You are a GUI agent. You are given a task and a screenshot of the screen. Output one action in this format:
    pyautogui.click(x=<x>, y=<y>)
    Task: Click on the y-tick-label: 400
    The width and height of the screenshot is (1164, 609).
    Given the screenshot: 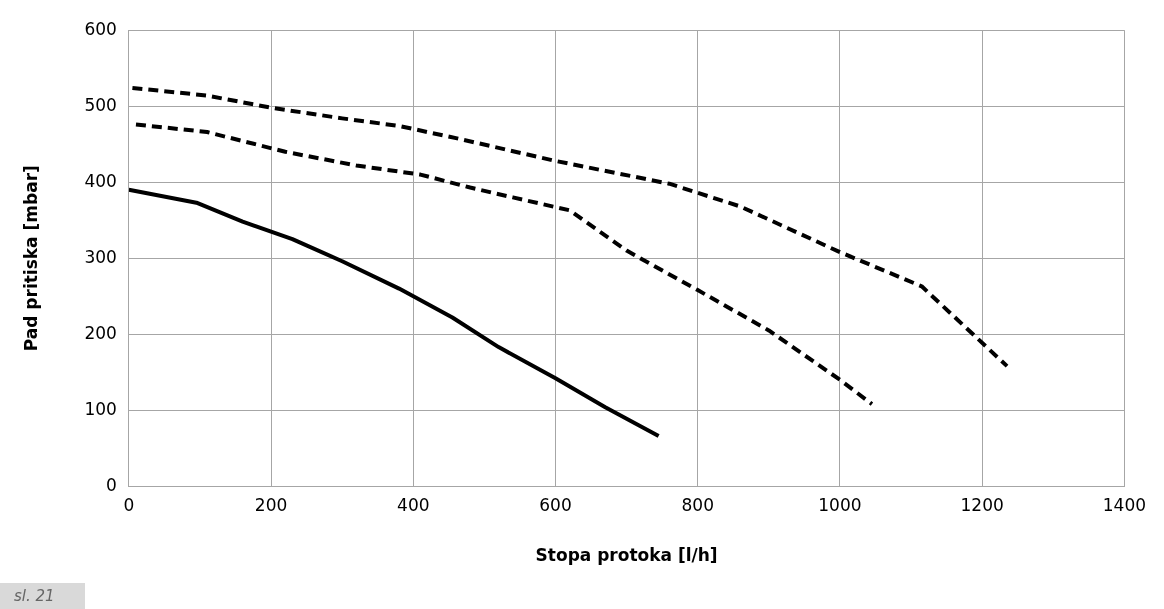 What is the action you would take?
    pyautogui.click(x=100, y=180)
    